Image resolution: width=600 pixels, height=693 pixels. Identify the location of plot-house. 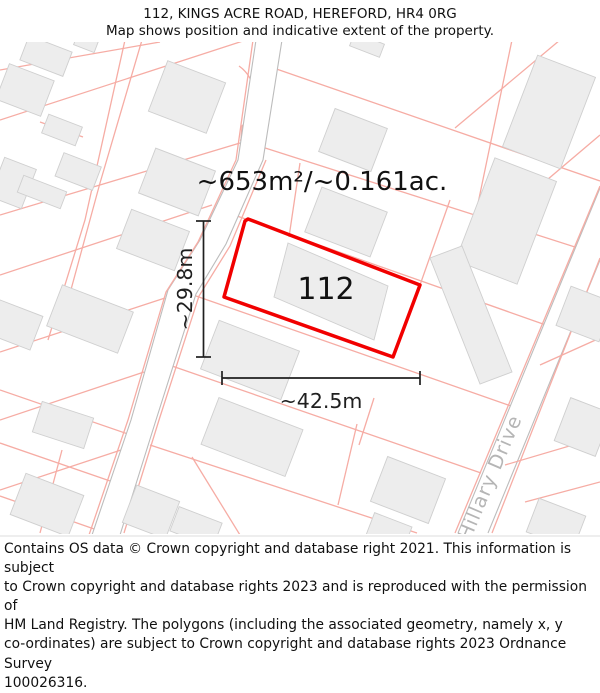
(331, 291).